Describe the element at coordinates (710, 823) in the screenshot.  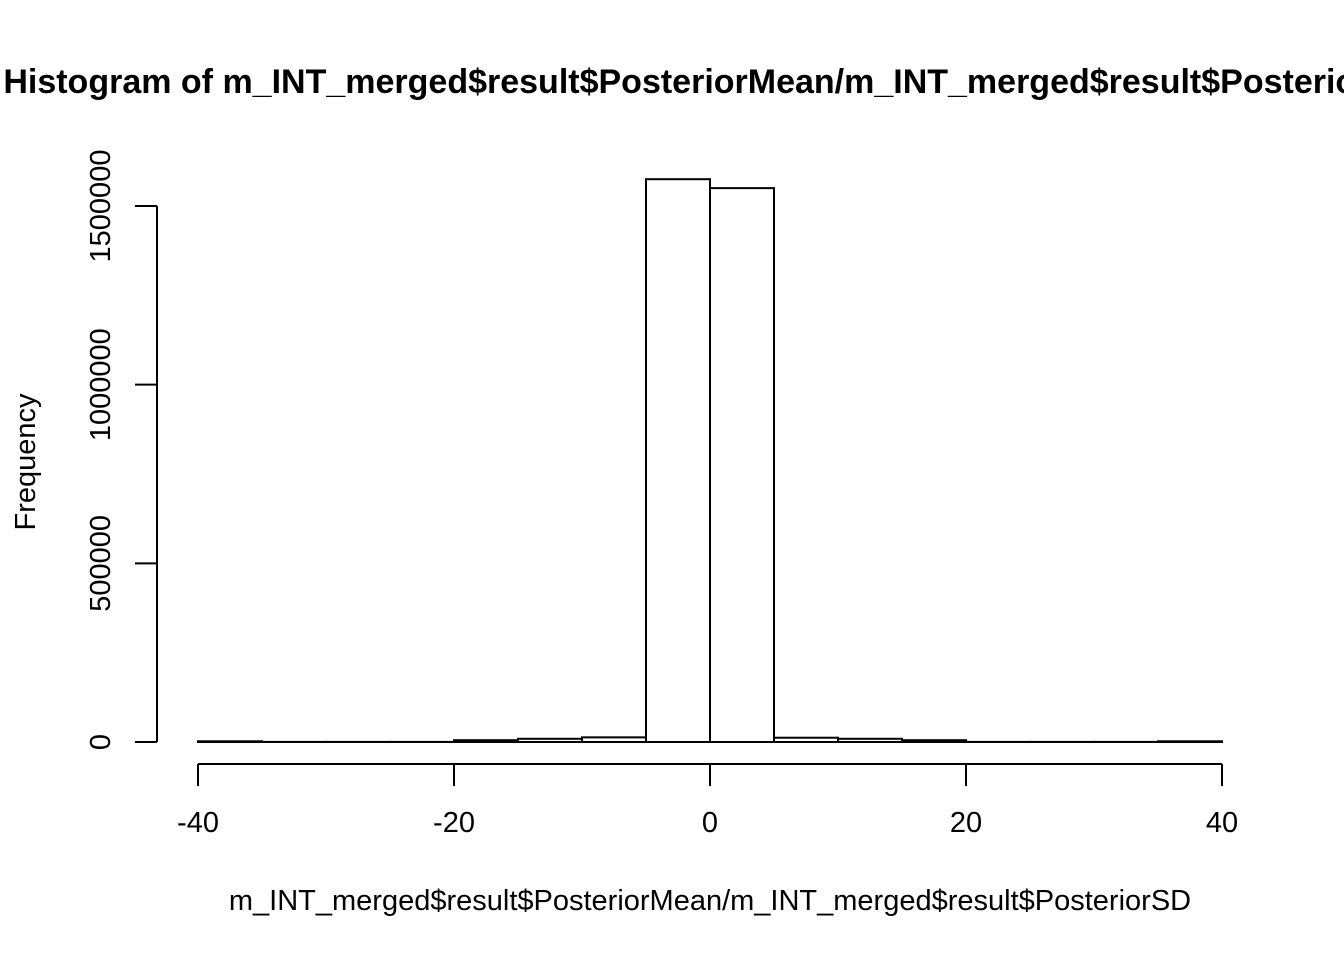
I see `x-tick-label: 0` at that location.